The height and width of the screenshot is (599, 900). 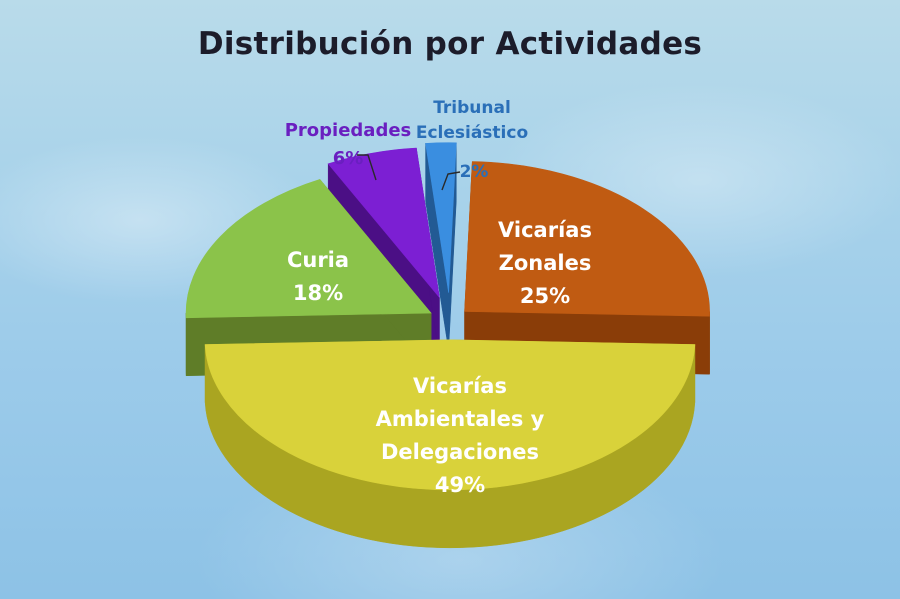 What do you see at coordinates (472, 133) in the screenshot?
I see `category-label-tribunal-eclesiastico: Eclesiástico` at bounding box center [472, 133].